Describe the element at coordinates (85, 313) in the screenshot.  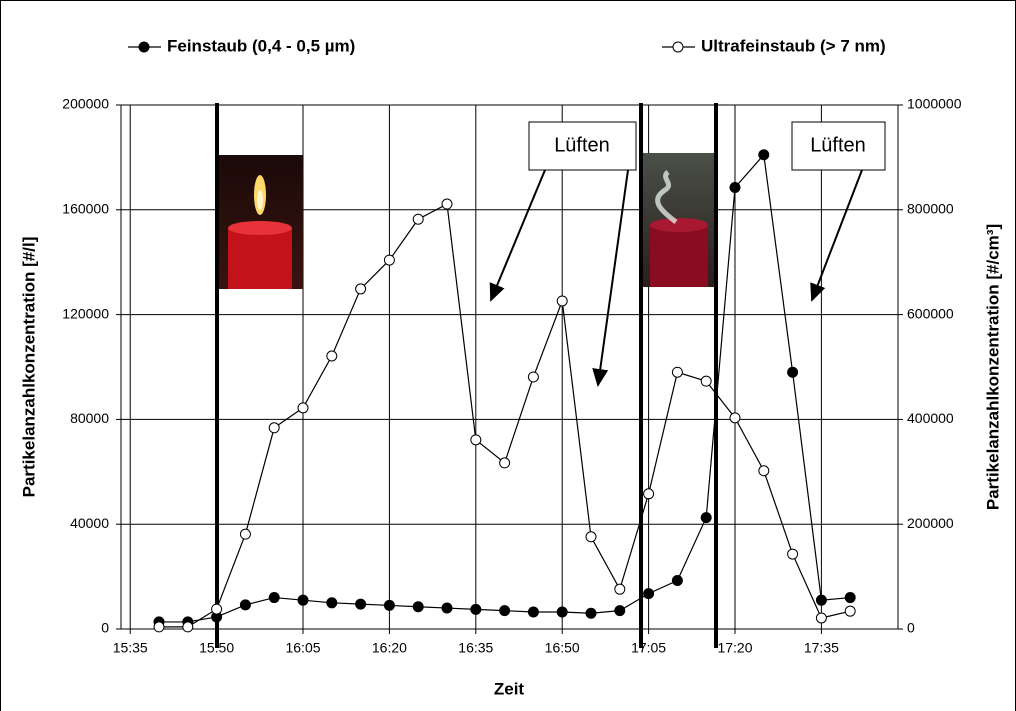
I see `y-tick-label: 120000` at that location.